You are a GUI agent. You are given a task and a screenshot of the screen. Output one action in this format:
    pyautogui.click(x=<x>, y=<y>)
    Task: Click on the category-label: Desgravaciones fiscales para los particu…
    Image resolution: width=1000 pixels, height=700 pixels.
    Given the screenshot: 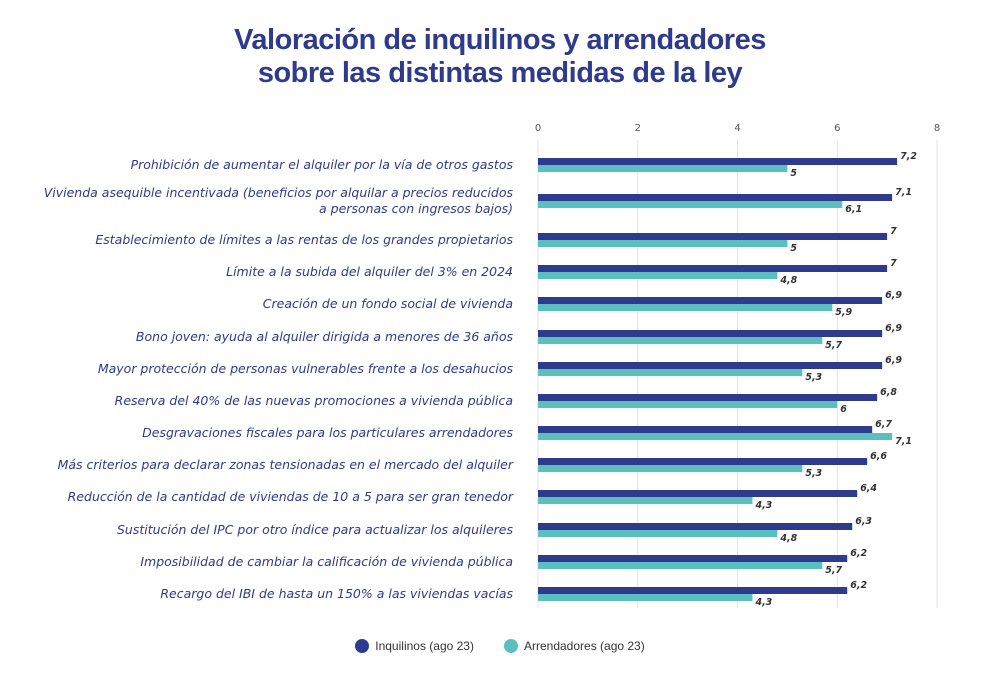 What is the action you would take?
    pyautogui.click(x=327, y=432)
    